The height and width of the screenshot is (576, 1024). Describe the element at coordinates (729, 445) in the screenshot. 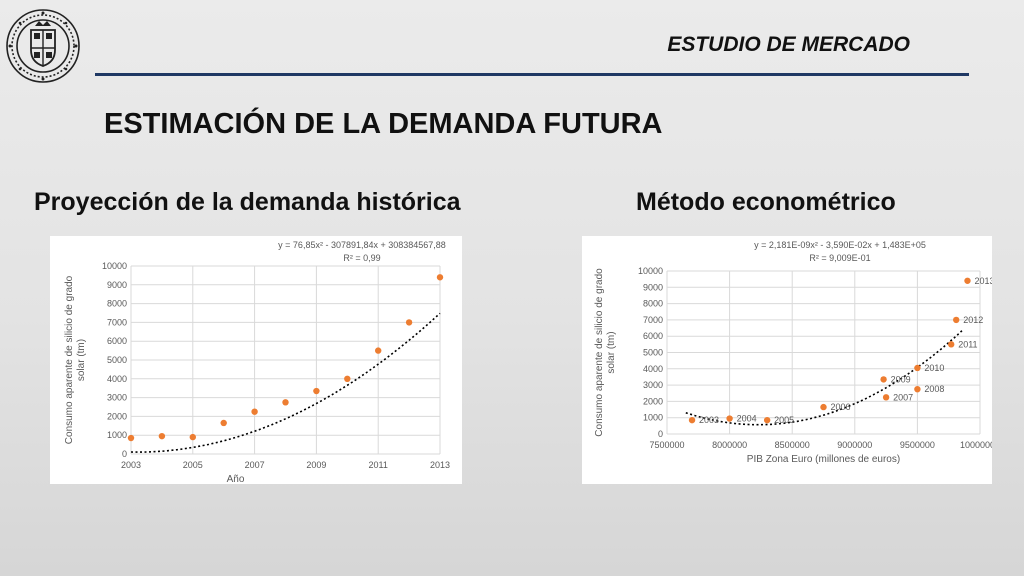

I see `x-tick-label: 8000000` at that location.